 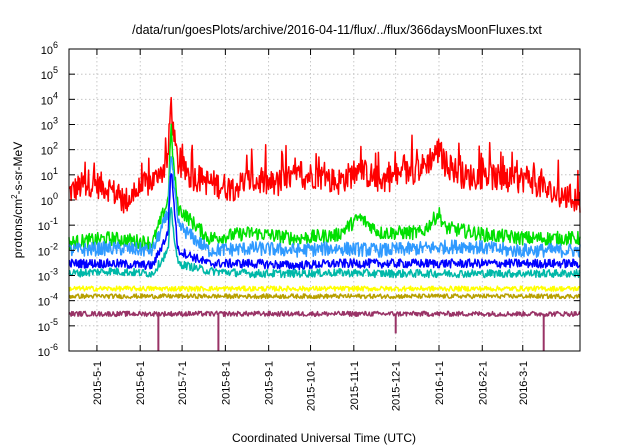 What do you see at coordinates (324, 438) in the screenshot?
I see `x-axis-label: Coordinated Universal Time (UTC)` at bounding box center [324, 438].